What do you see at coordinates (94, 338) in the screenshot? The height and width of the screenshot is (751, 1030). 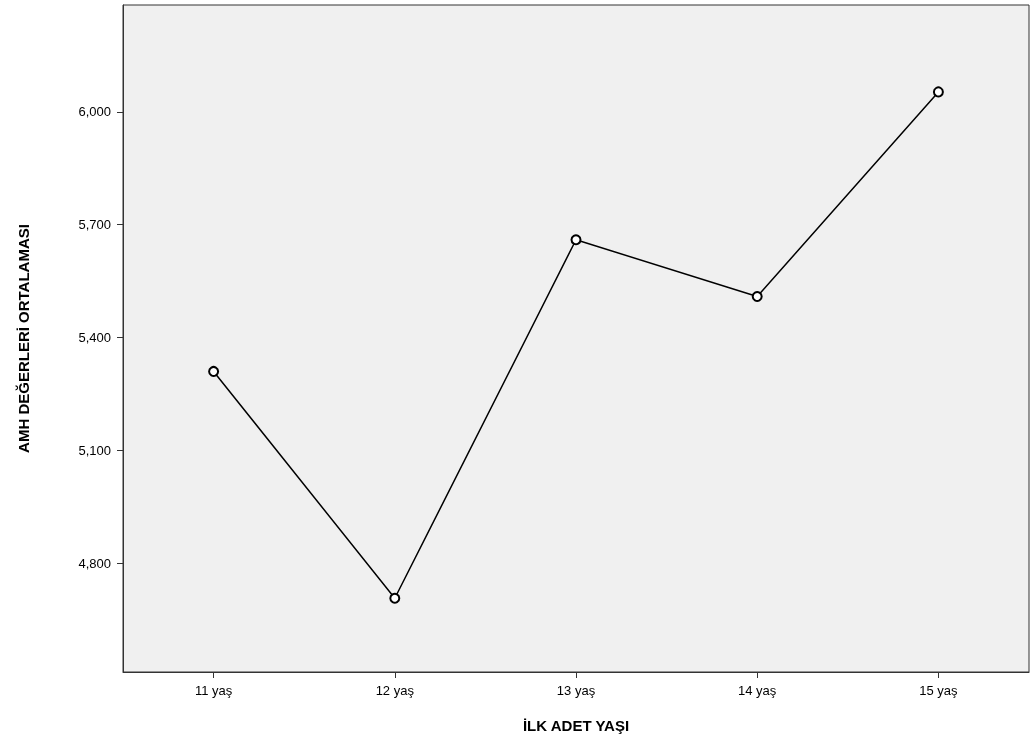 I see `y-tick-label: 5,400` at bounding box center [94, 338].